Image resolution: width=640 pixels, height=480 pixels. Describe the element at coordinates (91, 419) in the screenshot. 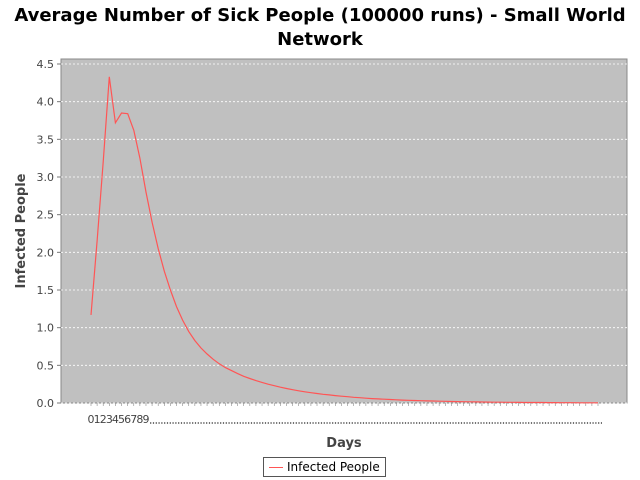

I see `x-tick-label: 0` at that location.